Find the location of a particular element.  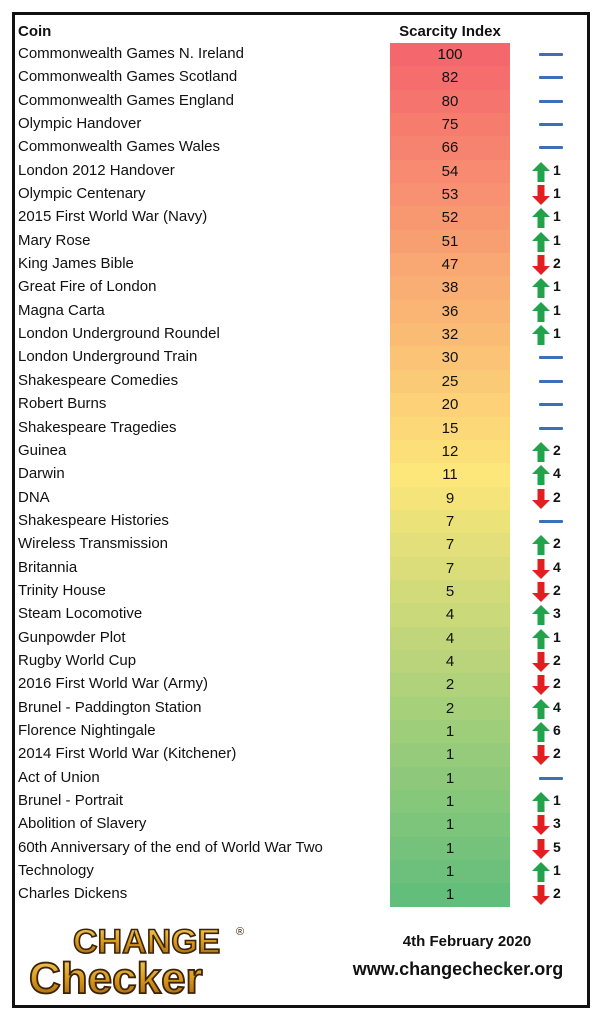

table-row: Steam Locomotive 4 3 is located at coordinates (301, 615).